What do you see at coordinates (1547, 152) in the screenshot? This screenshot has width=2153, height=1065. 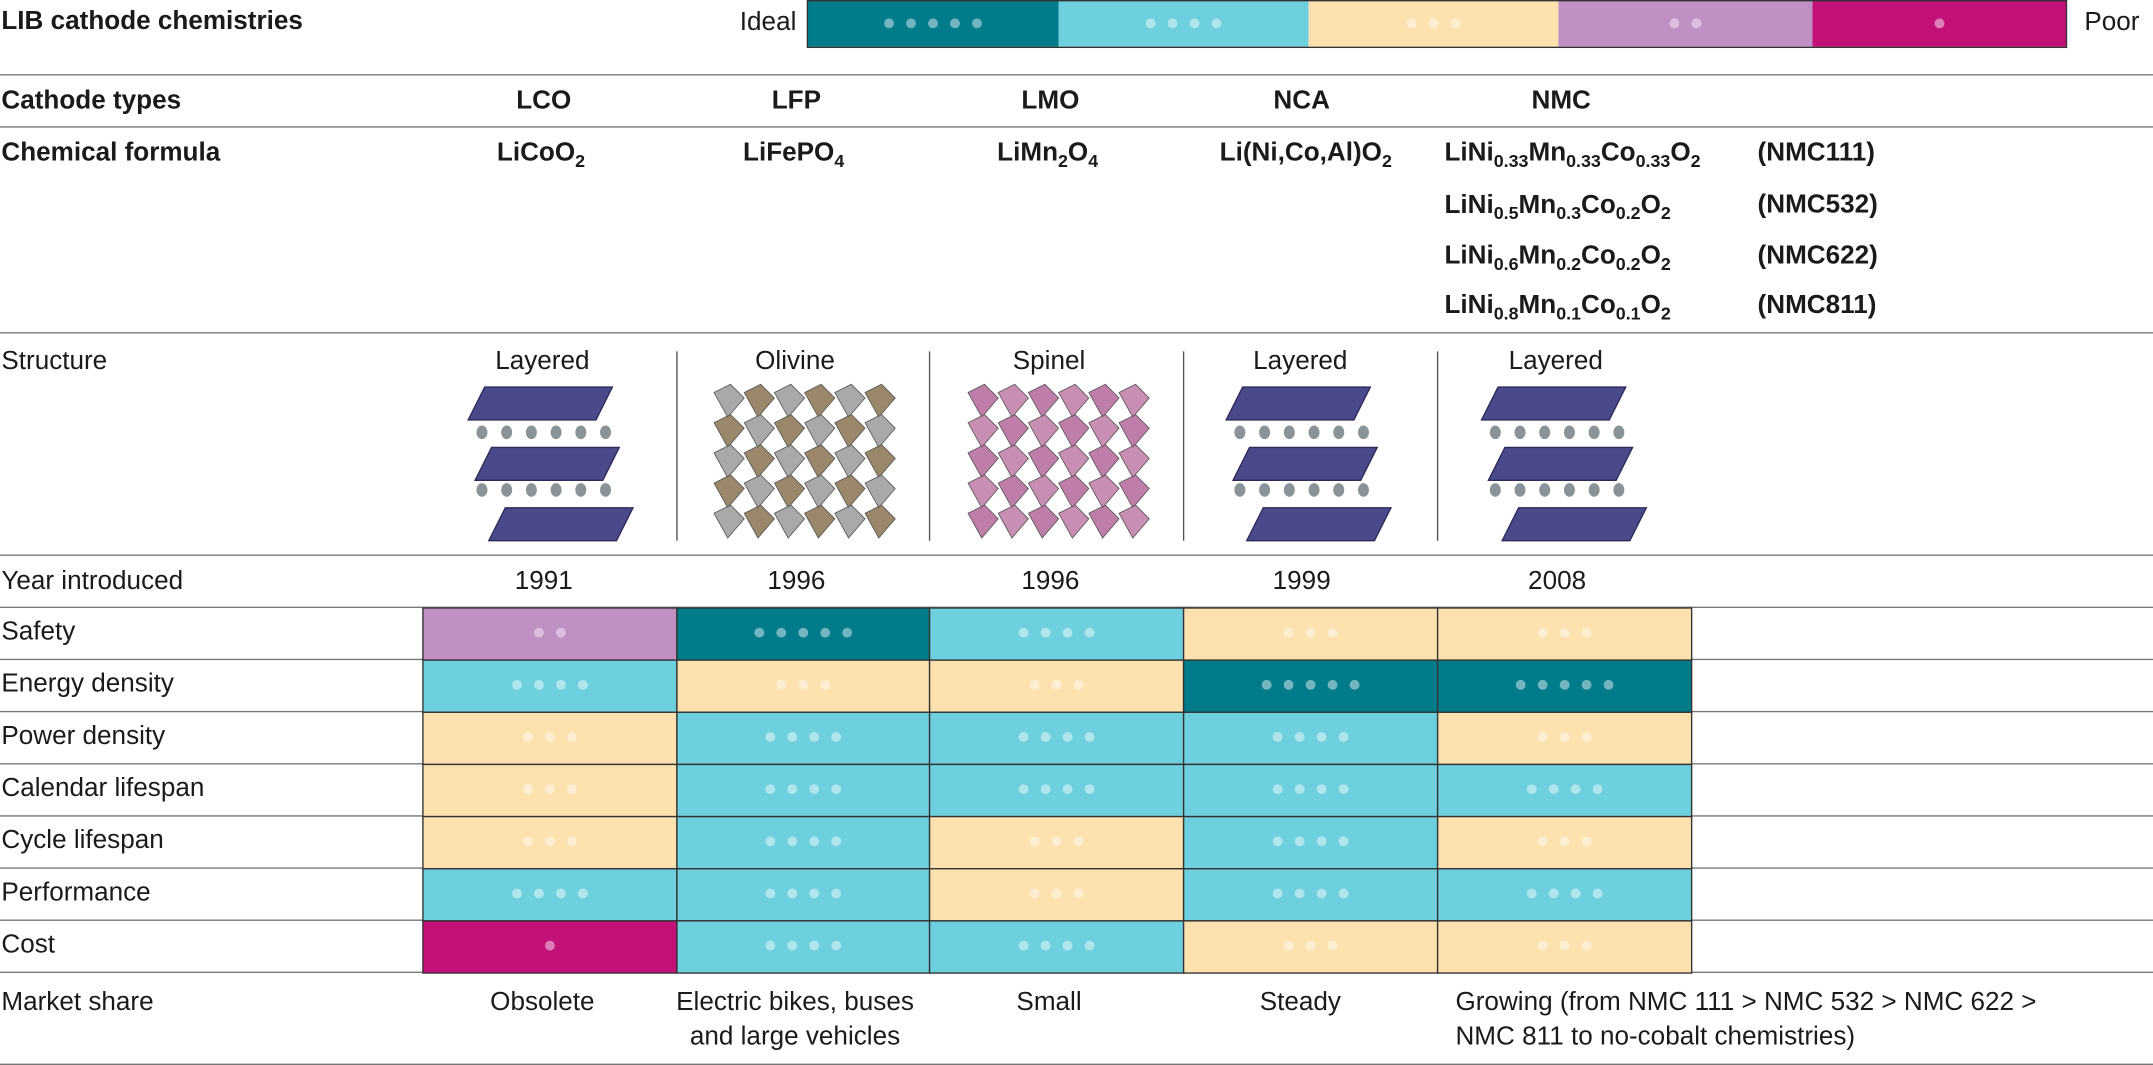 I see `formula-part: Mn` at bounding box center [1547, 152].